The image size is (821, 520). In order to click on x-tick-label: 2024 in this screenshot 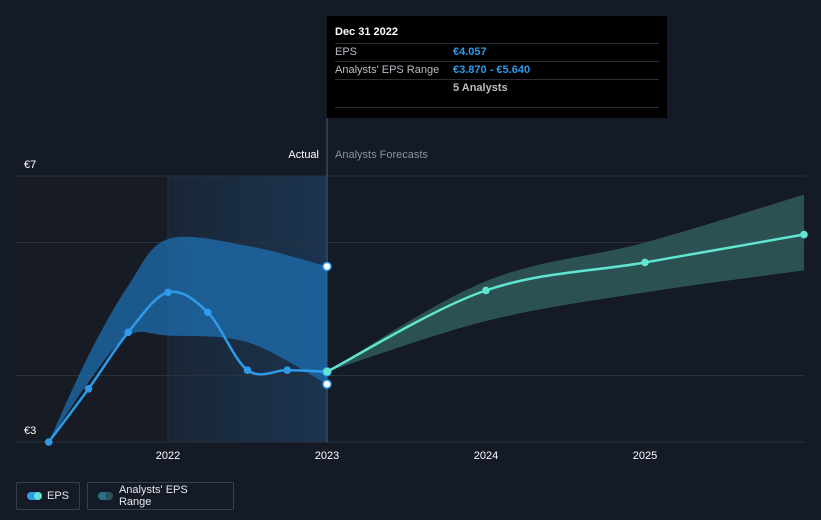, I will do `click(486, 456)`.